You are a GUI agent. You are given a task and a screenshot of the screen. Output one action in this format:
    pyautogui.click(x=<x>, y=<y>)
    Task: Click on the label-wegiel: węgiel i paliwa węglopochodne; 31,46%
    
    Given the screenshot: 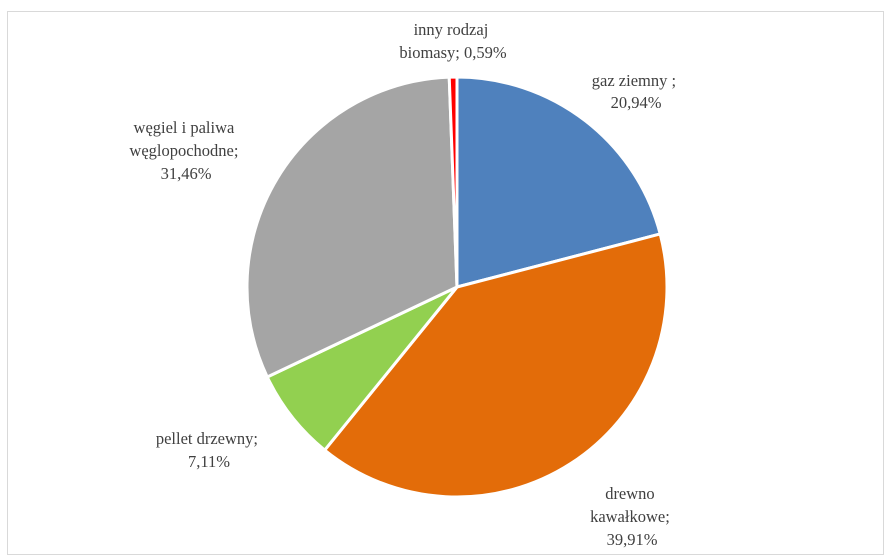 What is the action you would take?
    pyautogui.click(x=185, y=150)
    